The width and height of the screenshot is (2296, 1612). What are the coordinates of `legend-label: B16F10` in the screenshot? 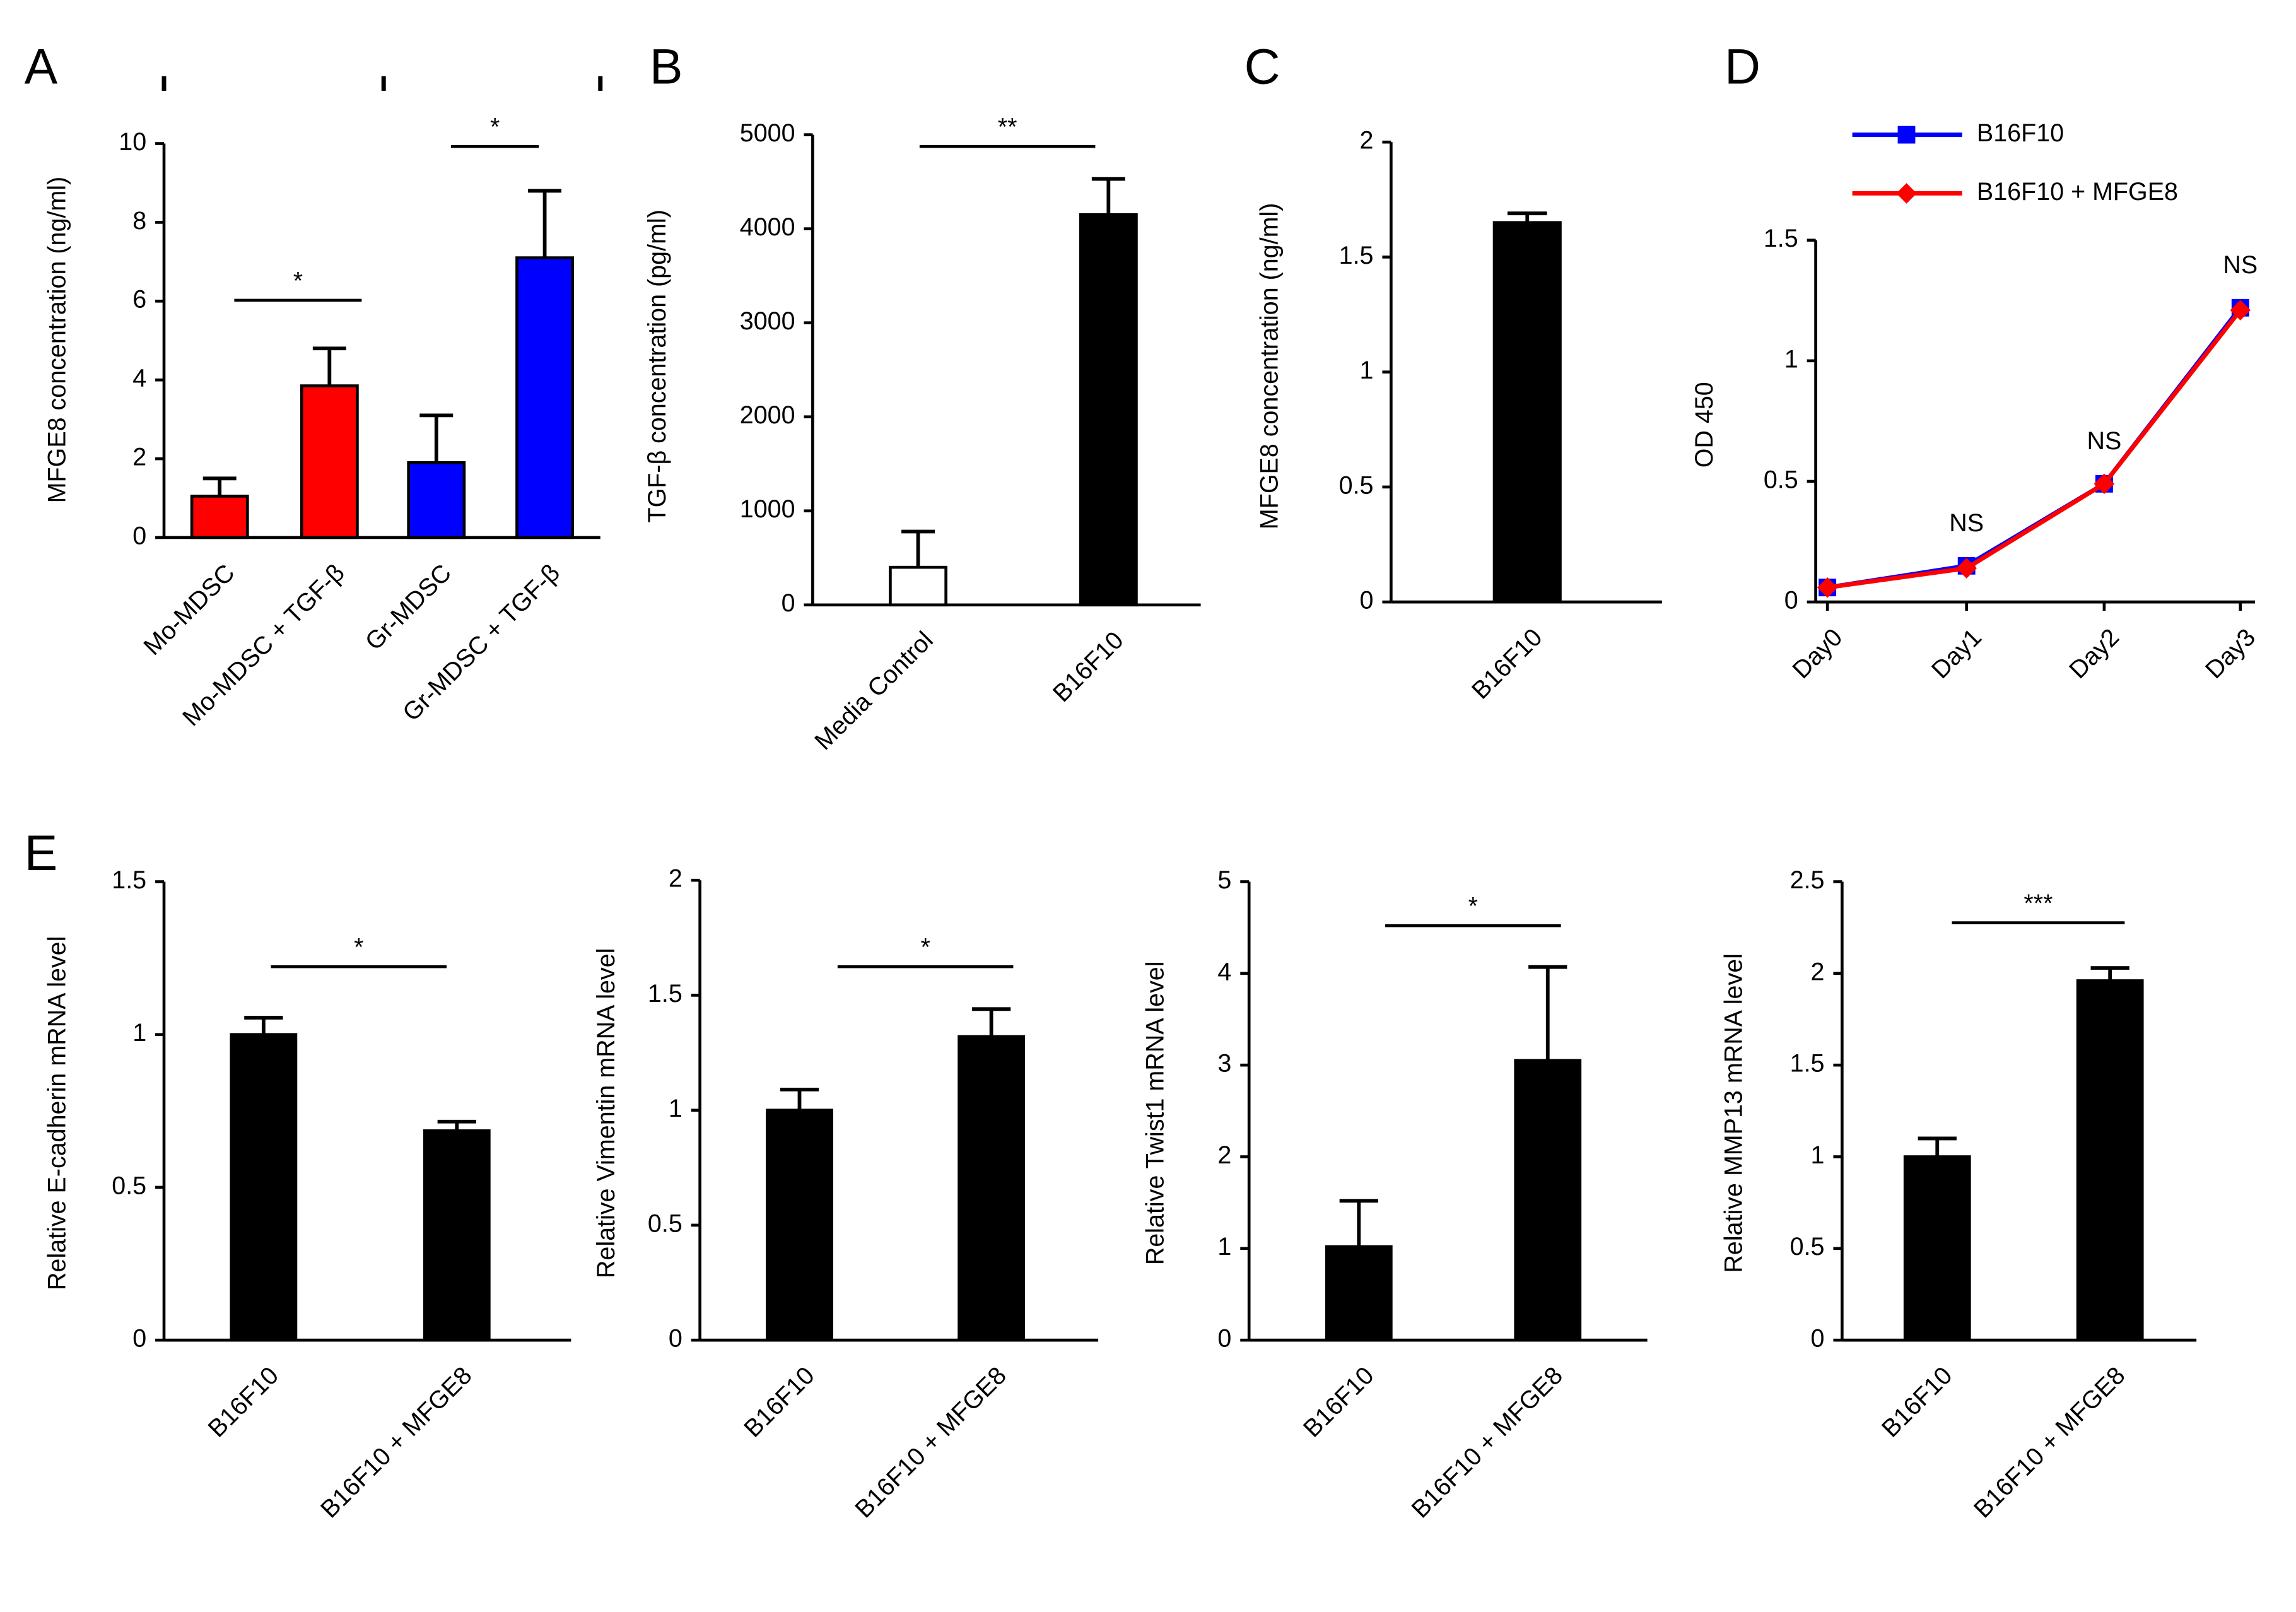 It's located at (2020, 133).